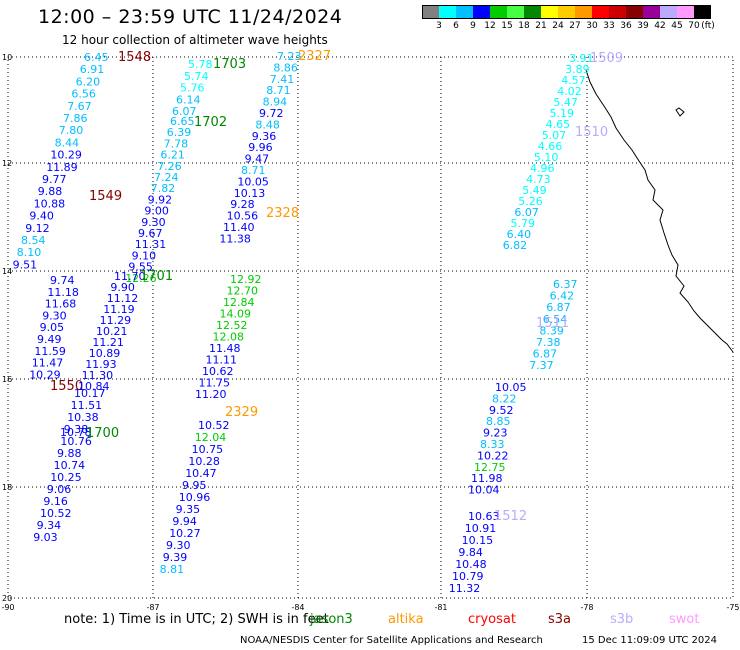  What do you see at coordinates (552, 323) in the screenshot?
I see `pass-label: 1511` at bounding box center [552, 323].